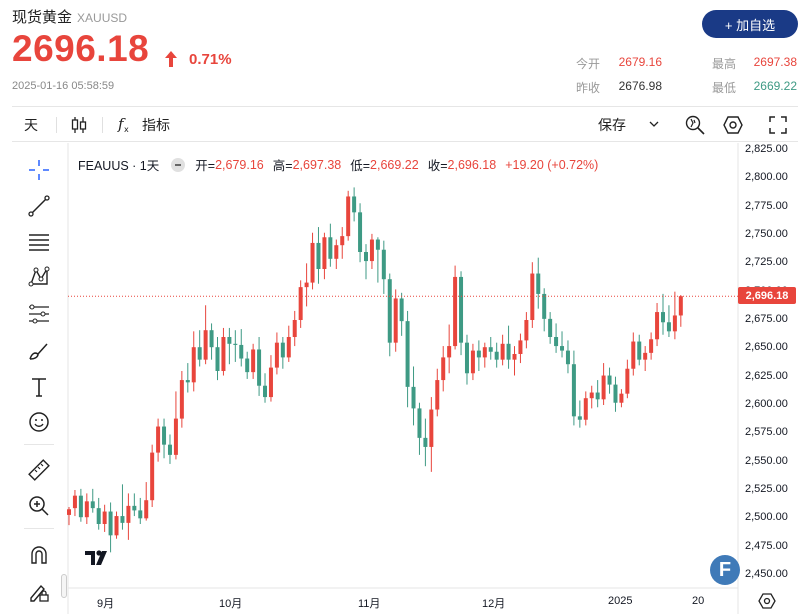 The width and height of the screenshot is (810, 614). I want to click on legend-close-label: 收=, so click(437, 166).